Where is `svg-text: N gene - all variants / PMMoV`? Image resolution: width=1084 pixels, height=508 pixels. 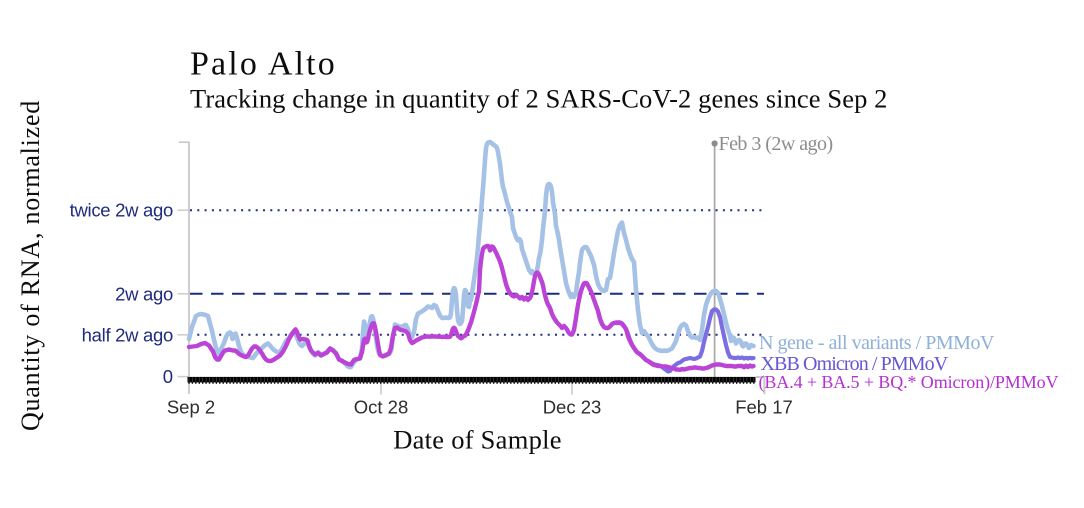
svg-text: N gene - all variants / PMMoV is located at coordinates (877, 343).